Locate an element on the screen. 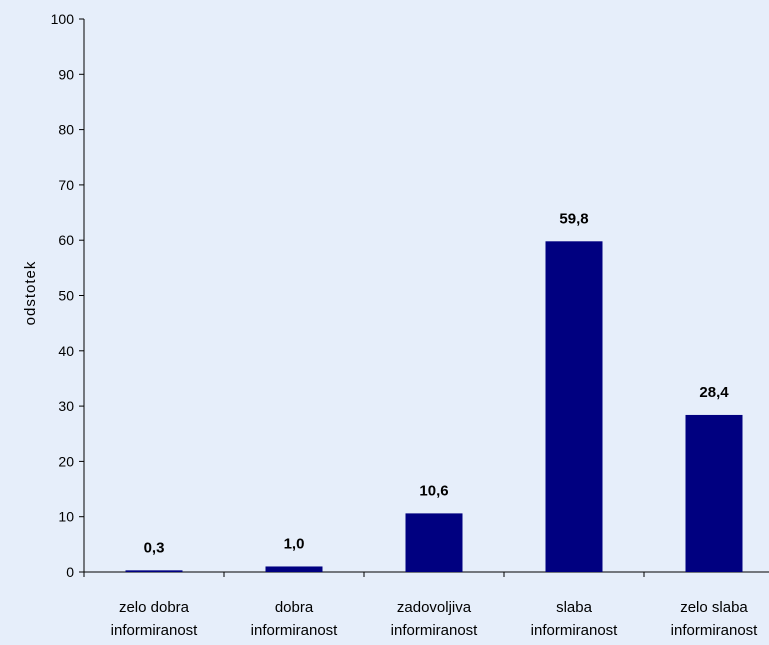  data-label: 0,3 is located at coordinates (154, 547).